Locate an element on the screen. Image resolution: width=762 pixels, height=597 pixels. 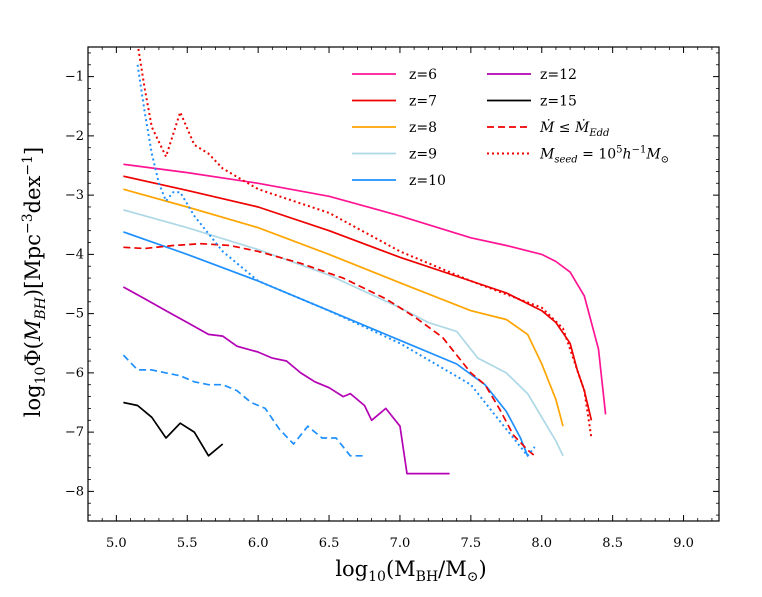
x-tick-label: 8.5 is located at coordinates (612, 543).